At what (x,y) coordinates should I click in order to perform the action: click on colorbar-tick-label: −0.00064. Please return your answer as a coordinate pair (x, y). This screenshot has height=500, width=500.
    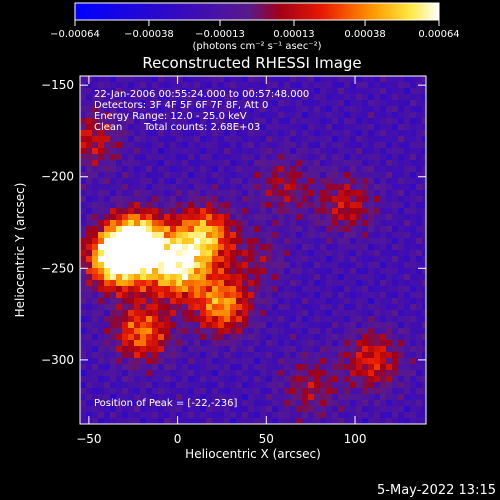
    Looking at the image, I should click on (75, 34).